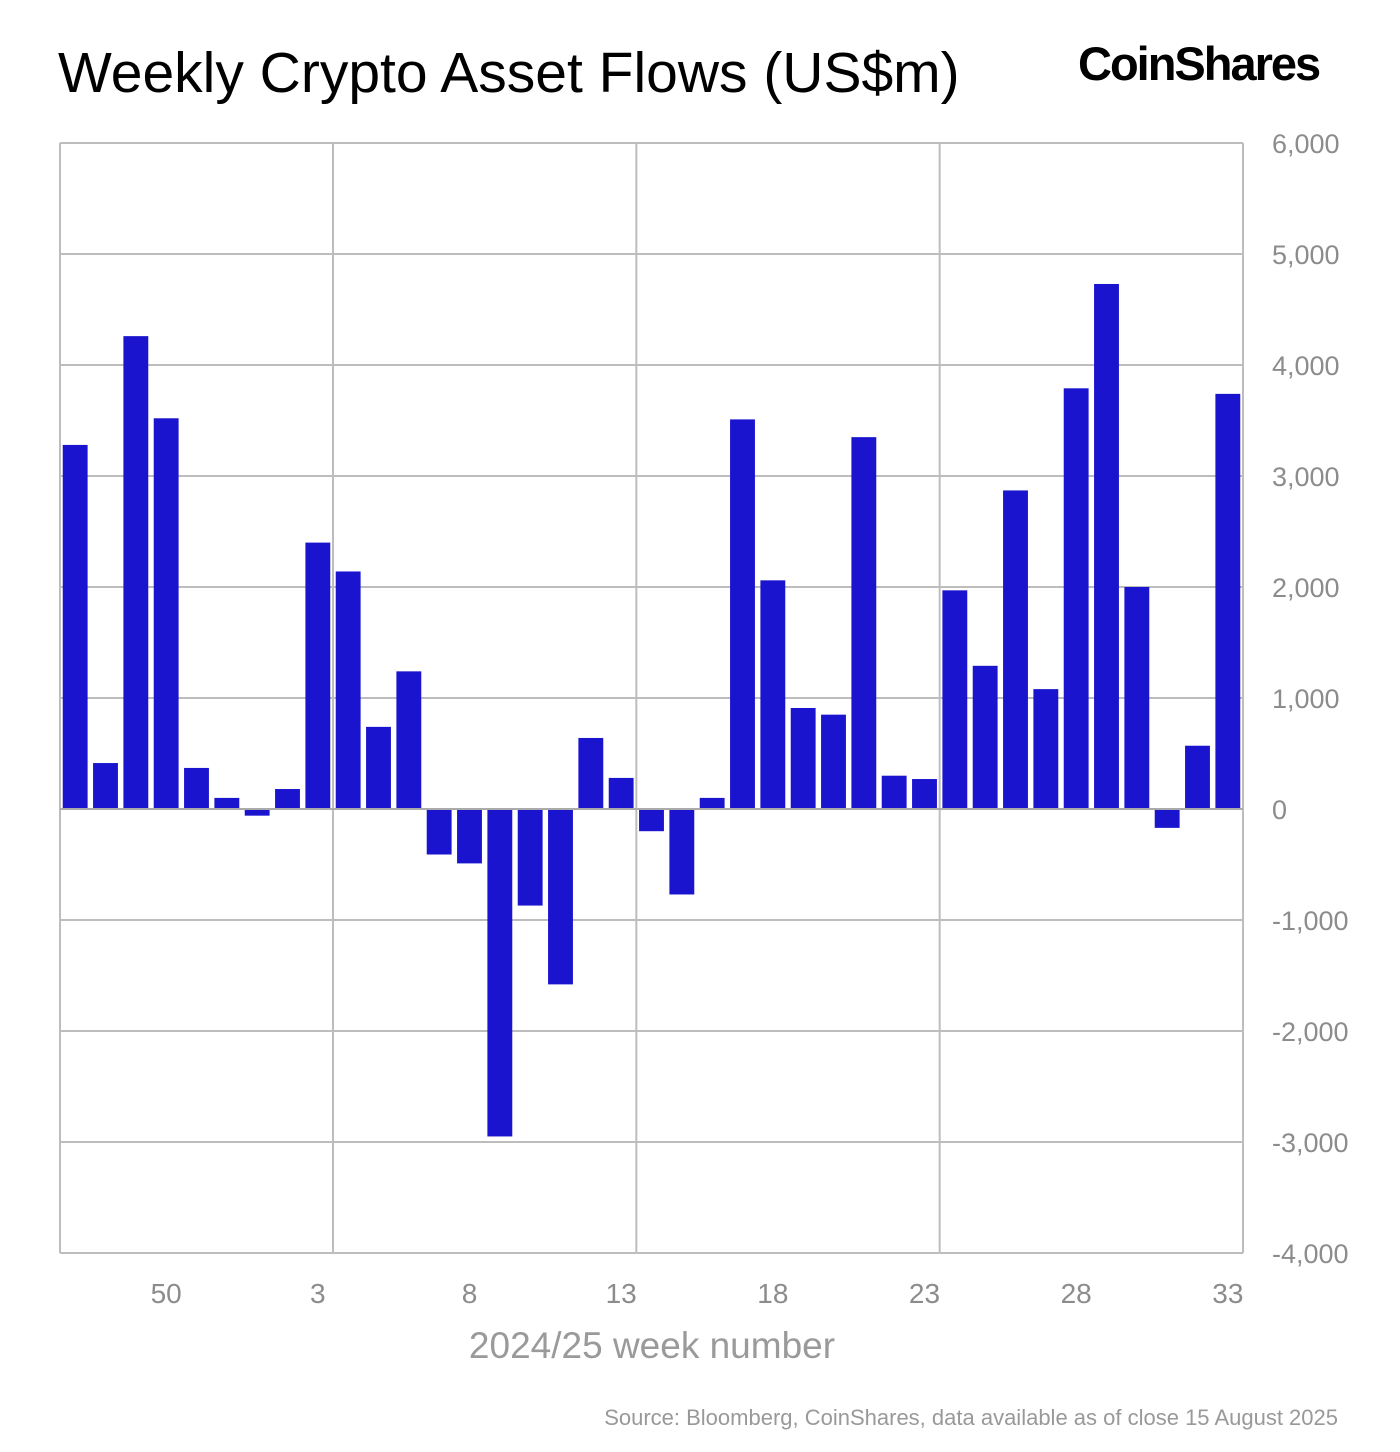  Describe the element at coordinates (166, 1293) in the screenshot. I see `x-tick-label: 50` at that location.